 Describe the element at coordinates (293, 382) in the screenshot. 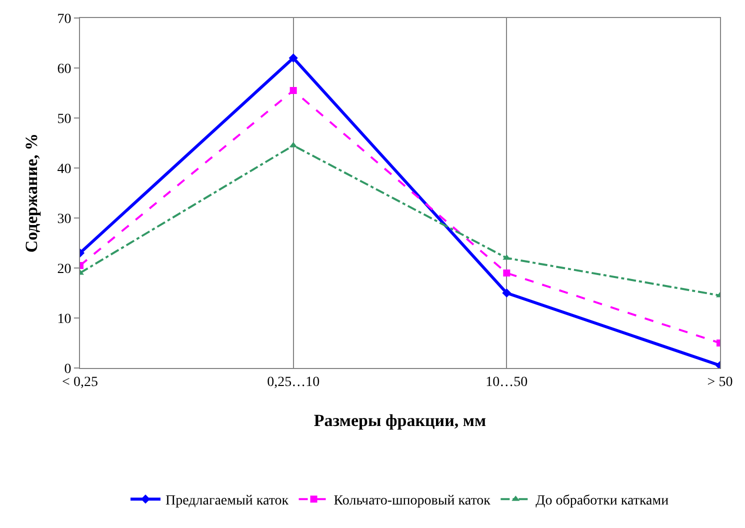

I see `x-tick-label: 0,25…10` at that location.